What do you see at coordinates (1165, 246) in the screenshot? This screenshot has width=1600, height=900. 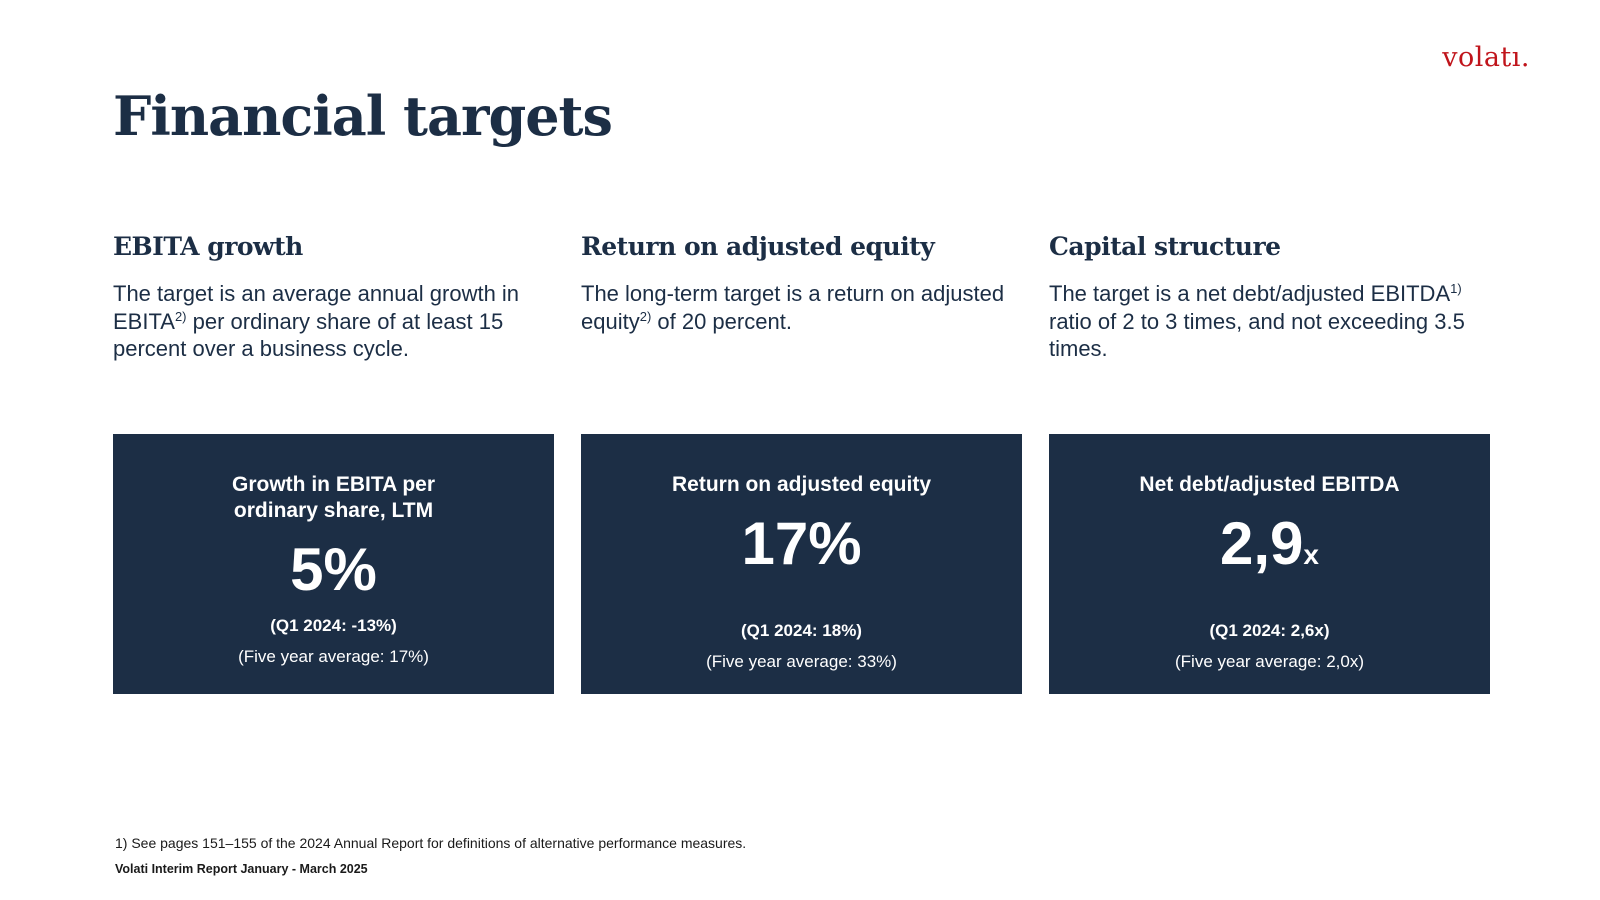 I see `target-heading: Capital structure` at bounding box center [1165, 246].